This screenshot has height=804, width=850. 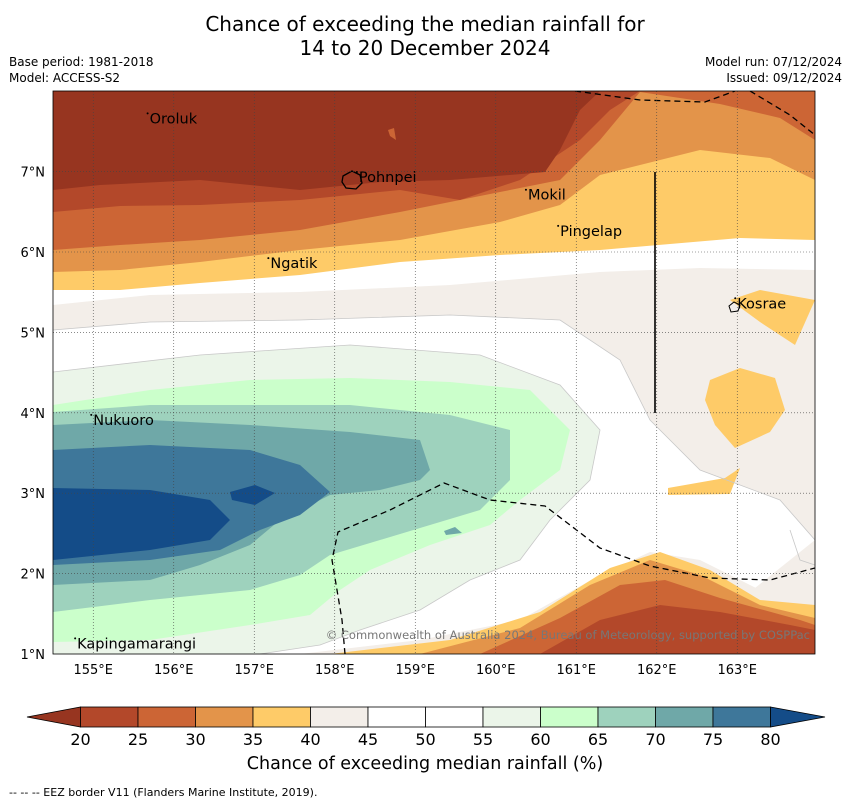 I want to click on colorbar-tick-label: 55, so click(x=483, y=739).